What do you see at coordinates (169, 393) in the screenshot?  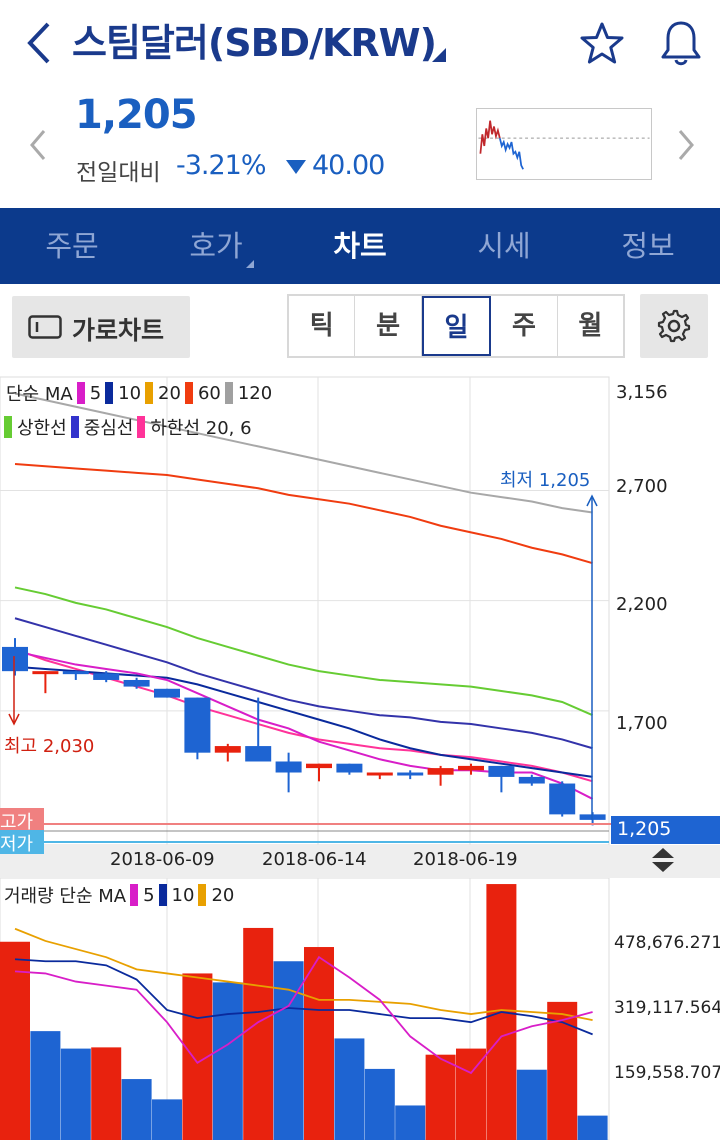 I see `legend-ma20-label: 20` at bounding box center [169, 393].